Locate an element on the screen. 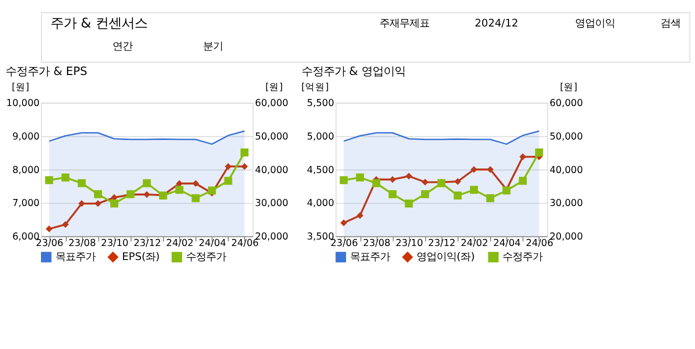 This screenshot has width=695, height=349. legend-label: EPS(좌) is located at coordinates (141, 256).